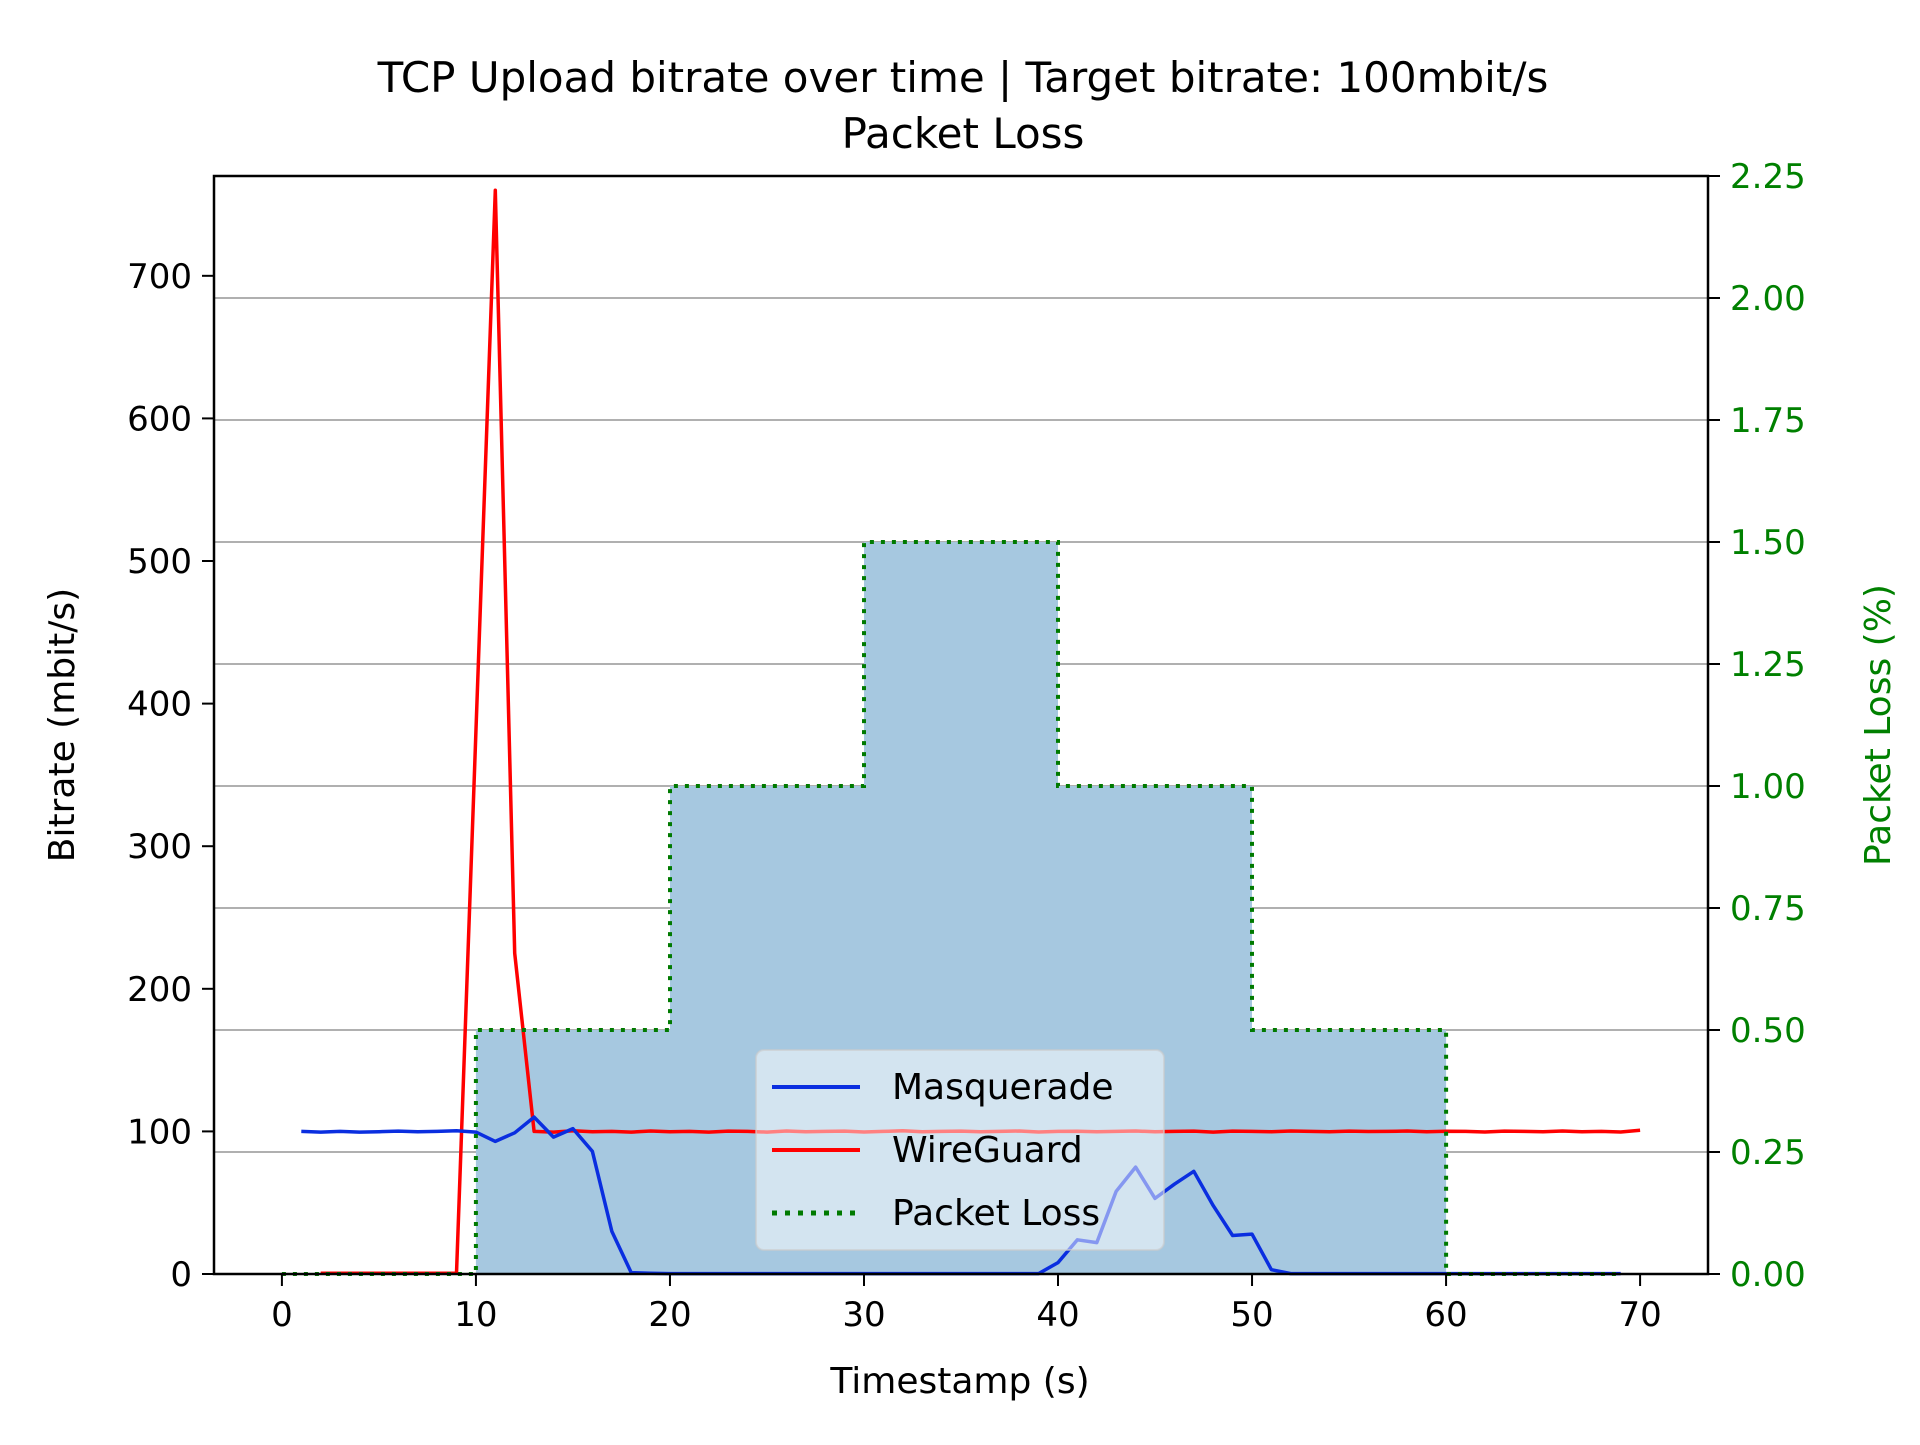 Image resolution: width=1920 pixels, height=1445 pixels. I want to click on chart-subtitle: Packet Loss, so click(963, 133).